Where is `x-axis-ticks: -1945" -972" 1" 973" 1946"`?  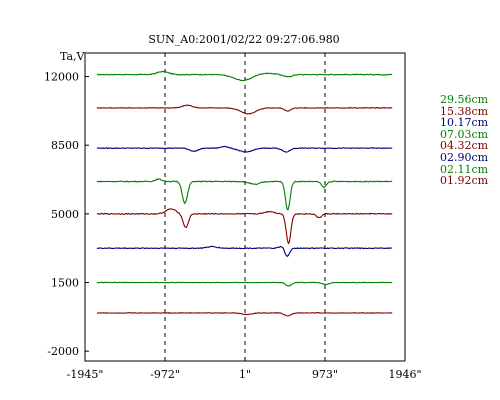 x-axis-ticks: -1945" -972" 1" 973" 1946" is located at coordinates (244, 369).